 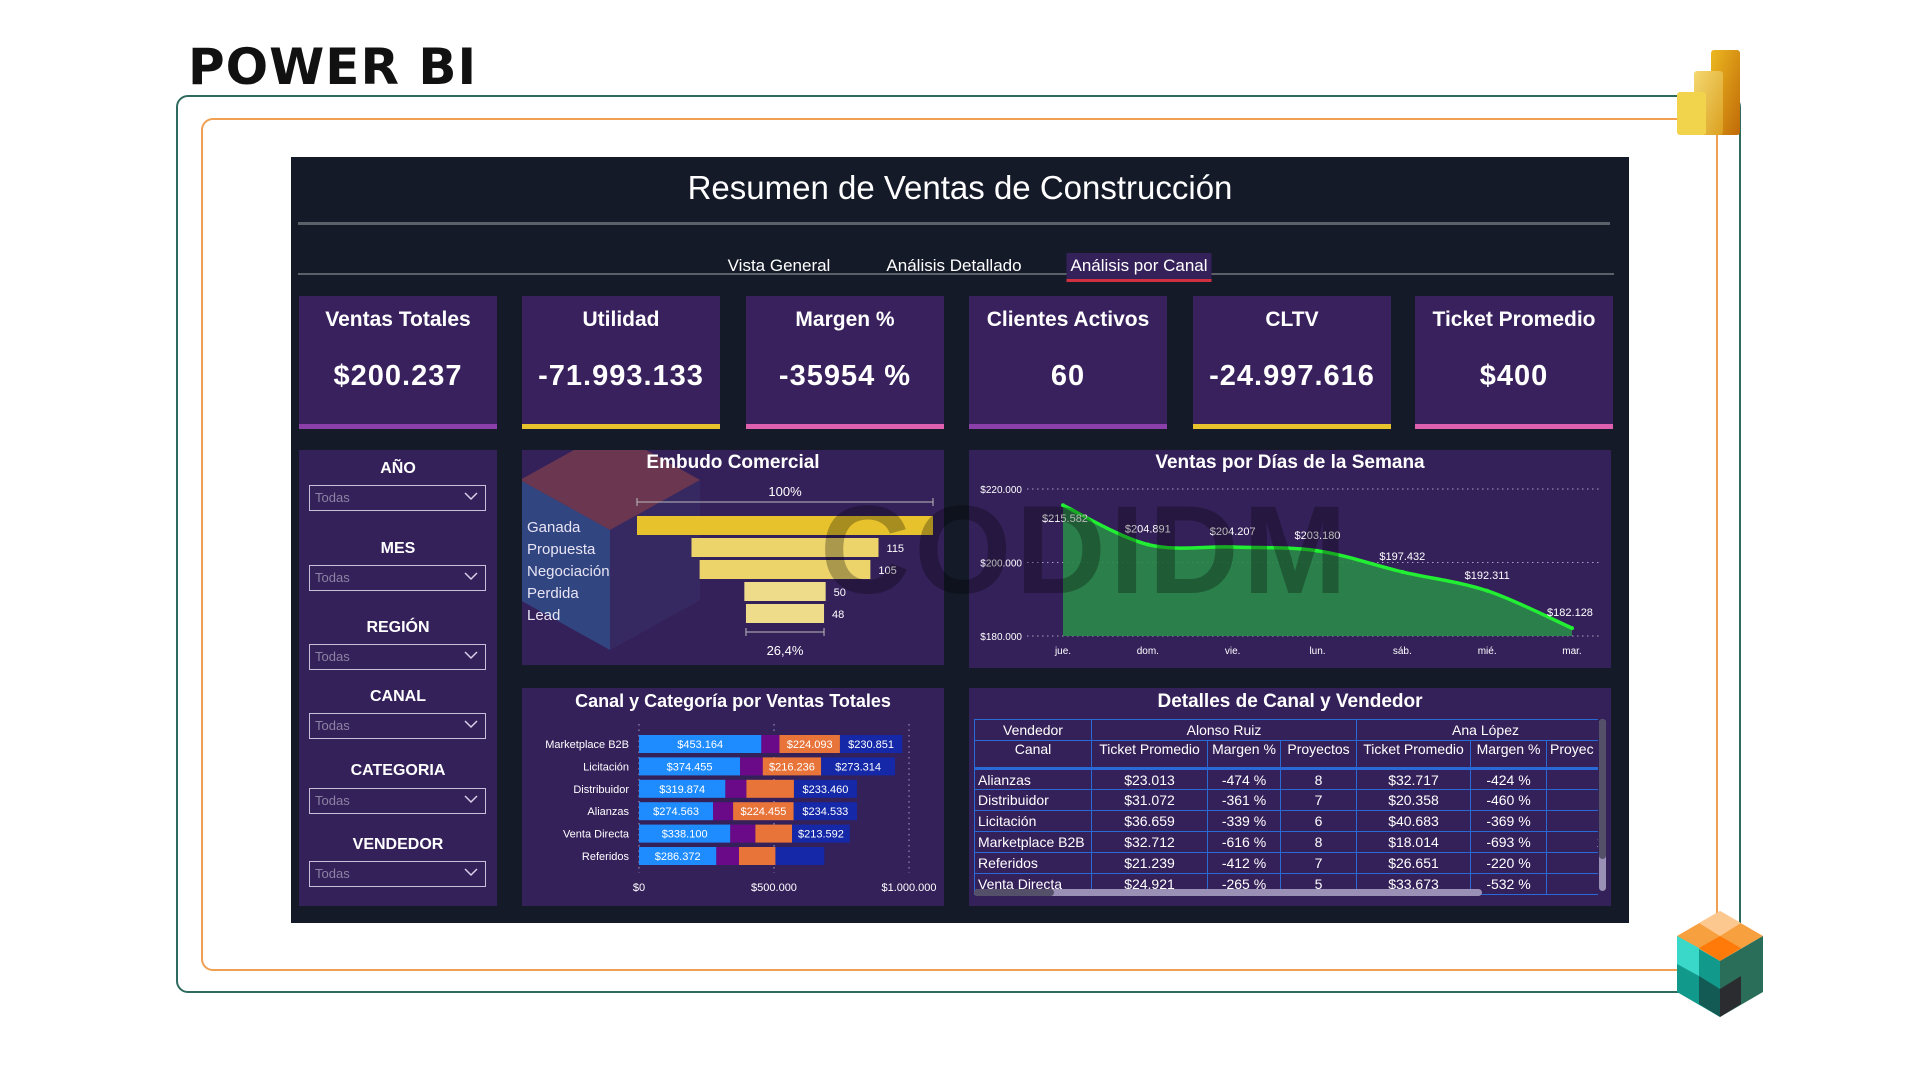 I want to click on funnel-category-label: Negociación, so click(x=568, y=571).